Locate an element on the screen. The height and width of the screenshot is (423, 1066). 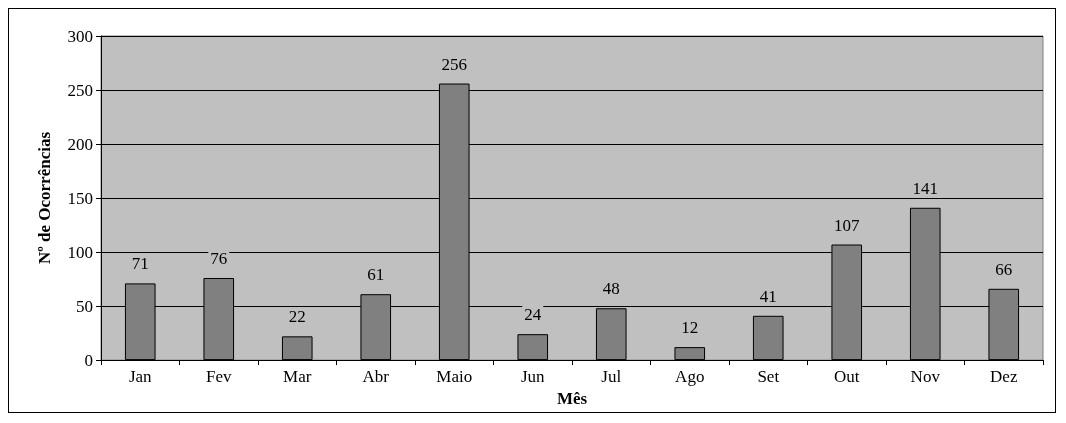
data-label: 22 is located at coordinates (297, 317).